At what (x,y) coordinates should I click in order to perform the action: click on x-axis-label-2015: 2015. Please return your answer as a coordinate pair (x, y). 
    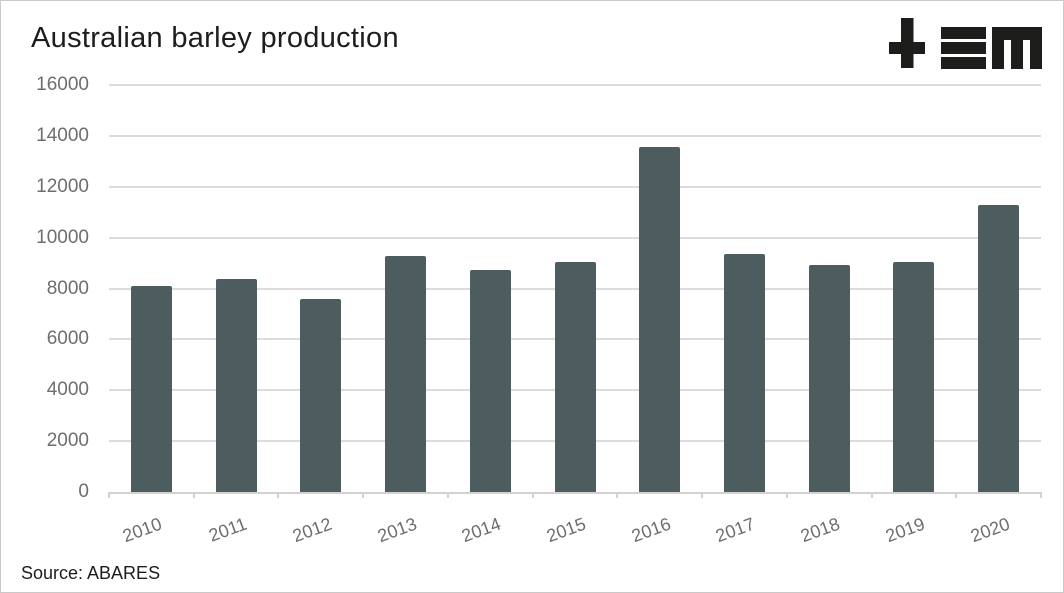
    Looking at the image, I should click on (566, 530).